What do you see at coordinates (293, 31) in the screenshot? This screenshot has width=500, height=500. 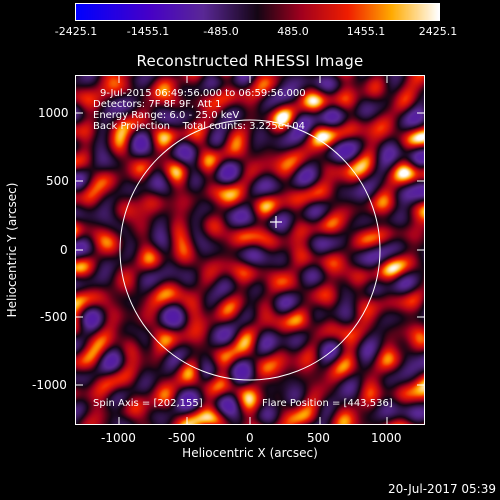 I see `colorbar-label: 485.0` at bounding box center [293, 31].